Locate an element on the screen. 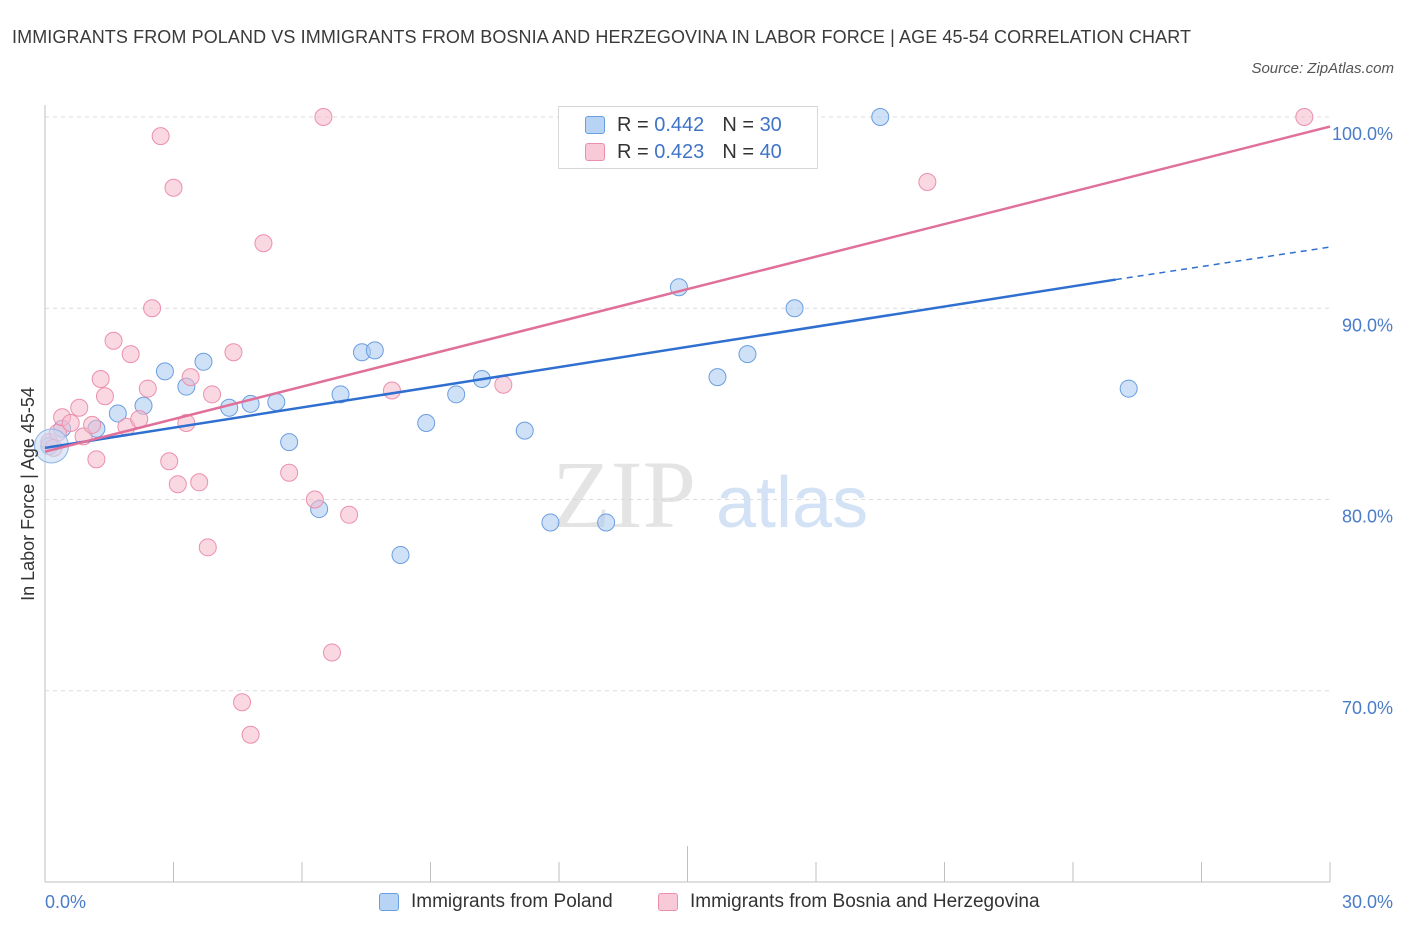 The image size is (1406, 930). poland-swatch is located at coordinates (595, 125).